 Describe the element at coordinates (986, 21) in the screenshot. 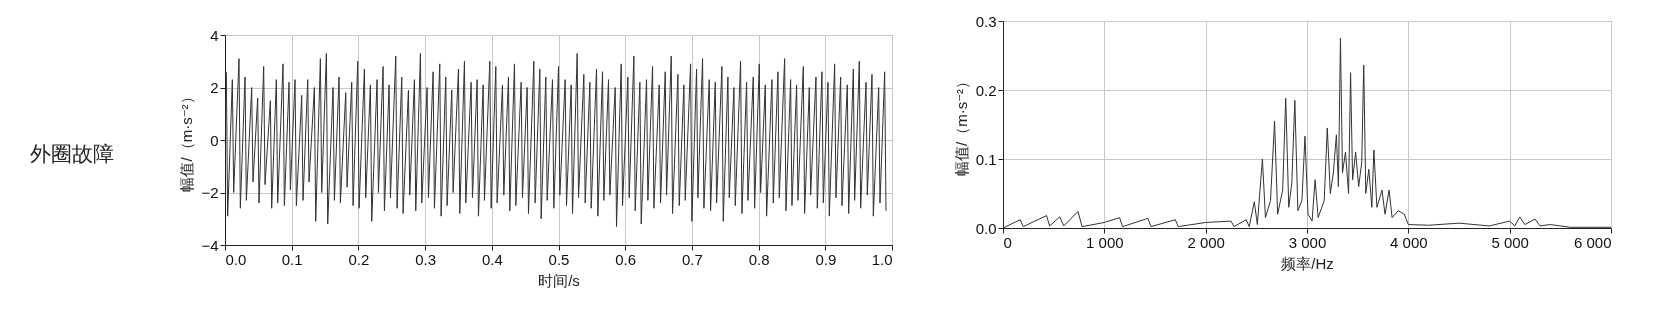

I see `y-tick-label: 0.3` at that location.